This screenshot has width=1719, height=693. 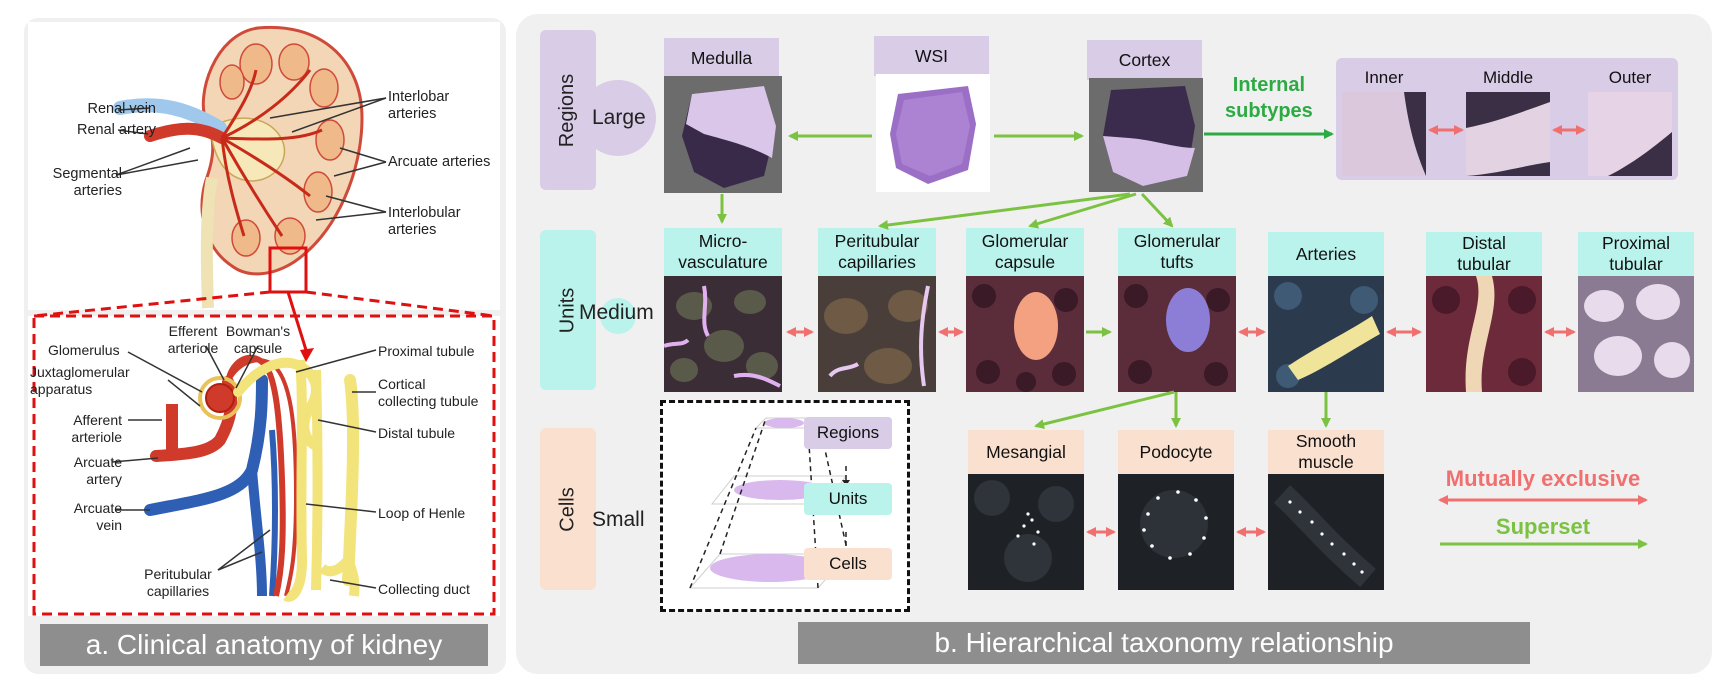 I want to click on image-peritubular-capillaries, so click(x=877, y=334).